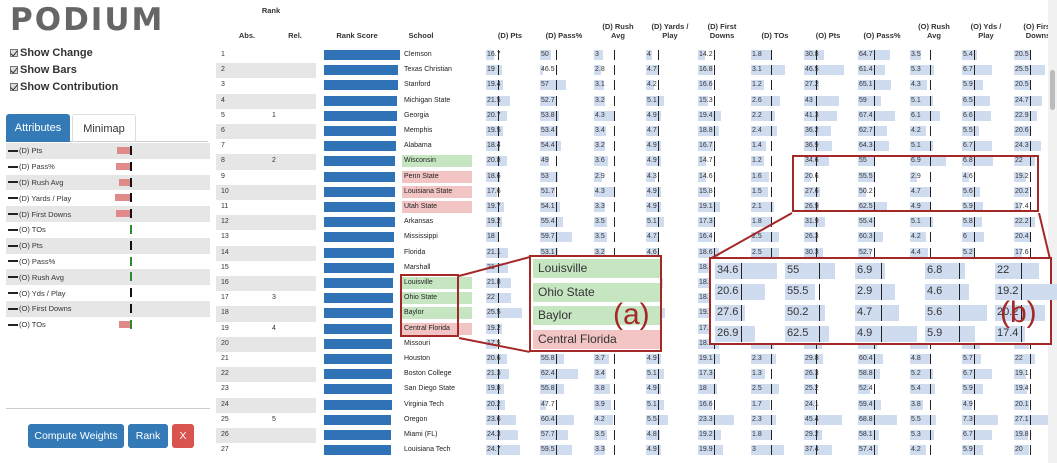 The height and width of the screenshot is (463, 1057). I want to click on attribute-item: (O) Yds / Play, so click(108, 293).